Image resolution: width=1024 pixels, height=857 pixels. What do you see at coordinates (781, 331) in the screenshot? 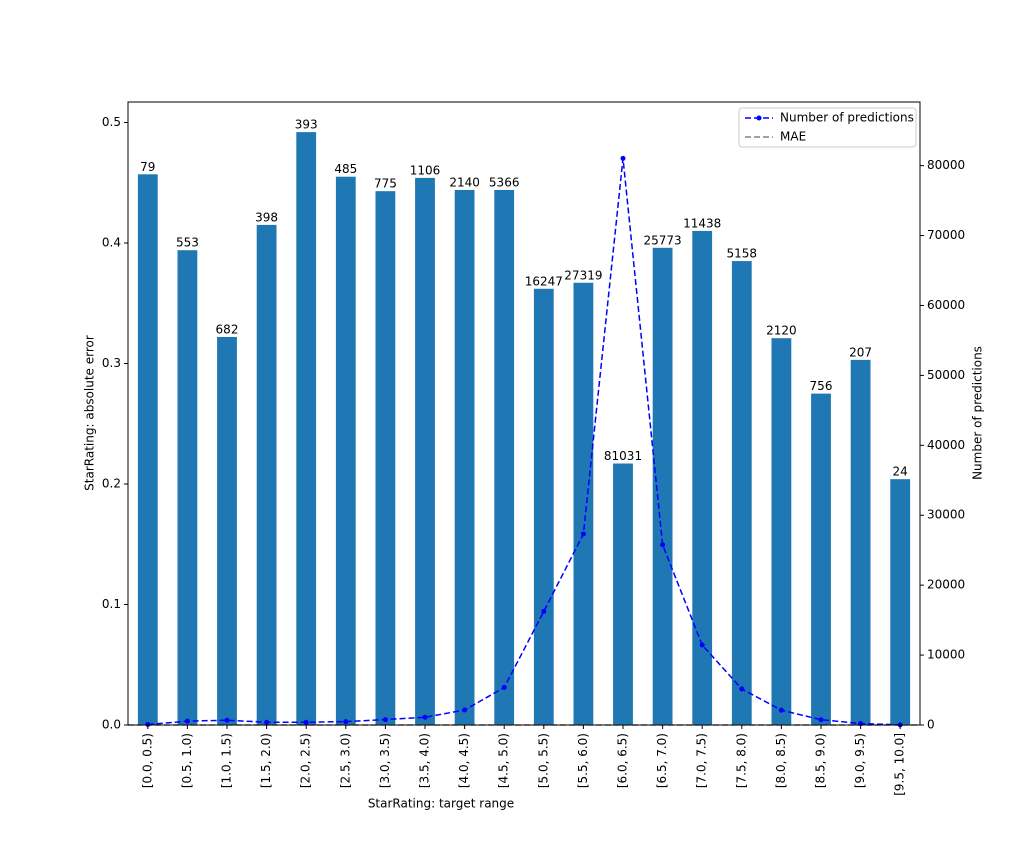
I see `data-label: 2120` at bounding box center [781, 331].